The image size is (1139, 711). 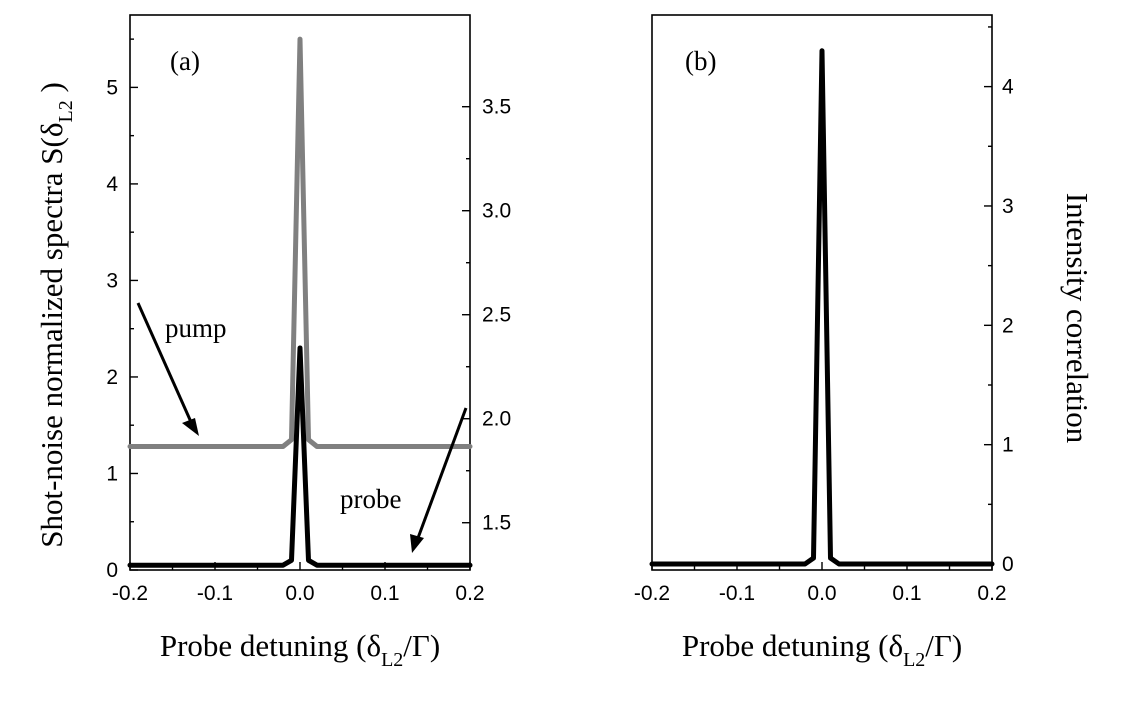 I want to click on panel-a-x-tick-label: -0.1, so click(x=215, y=593).